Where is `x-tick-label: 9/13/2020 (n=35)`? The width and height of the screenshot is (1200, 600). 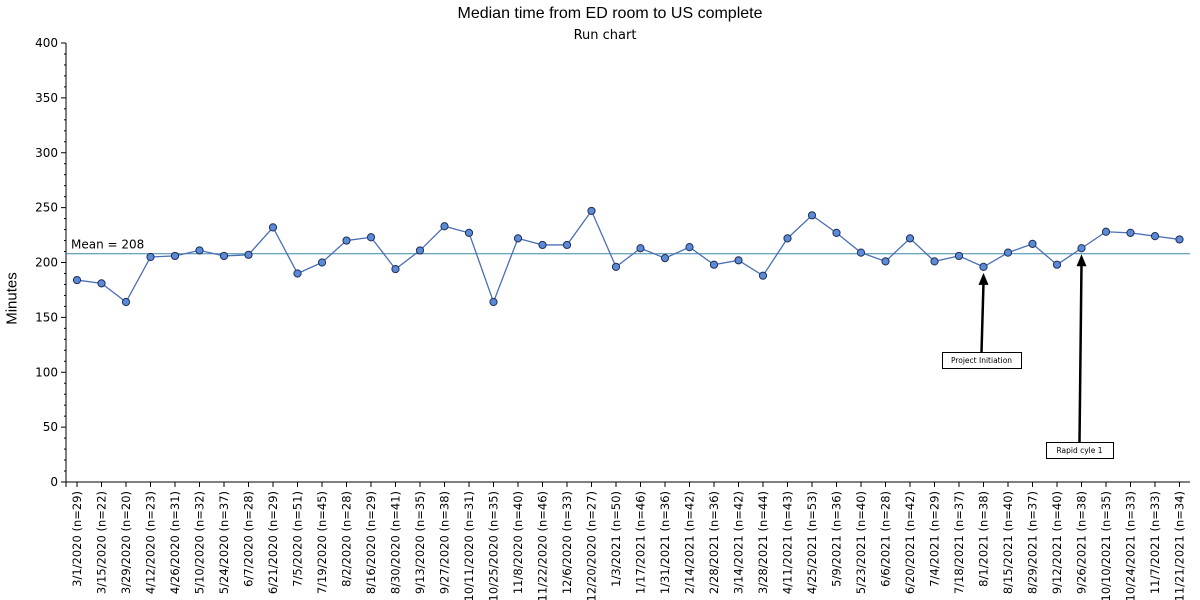 x-tick-label: 9/13/2020 (n=35) is located at coordinates (420, 542).